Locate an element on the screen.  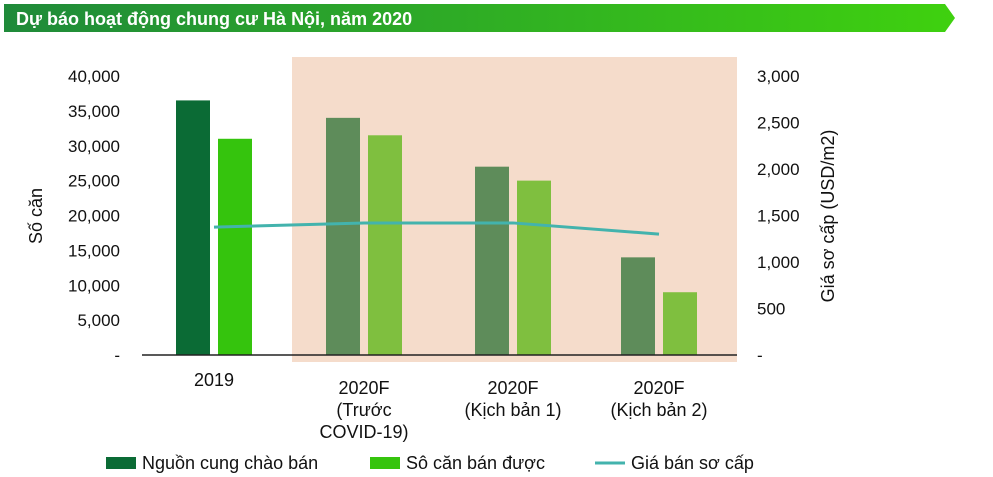
price-series-line is located at coordinates (436, 228).